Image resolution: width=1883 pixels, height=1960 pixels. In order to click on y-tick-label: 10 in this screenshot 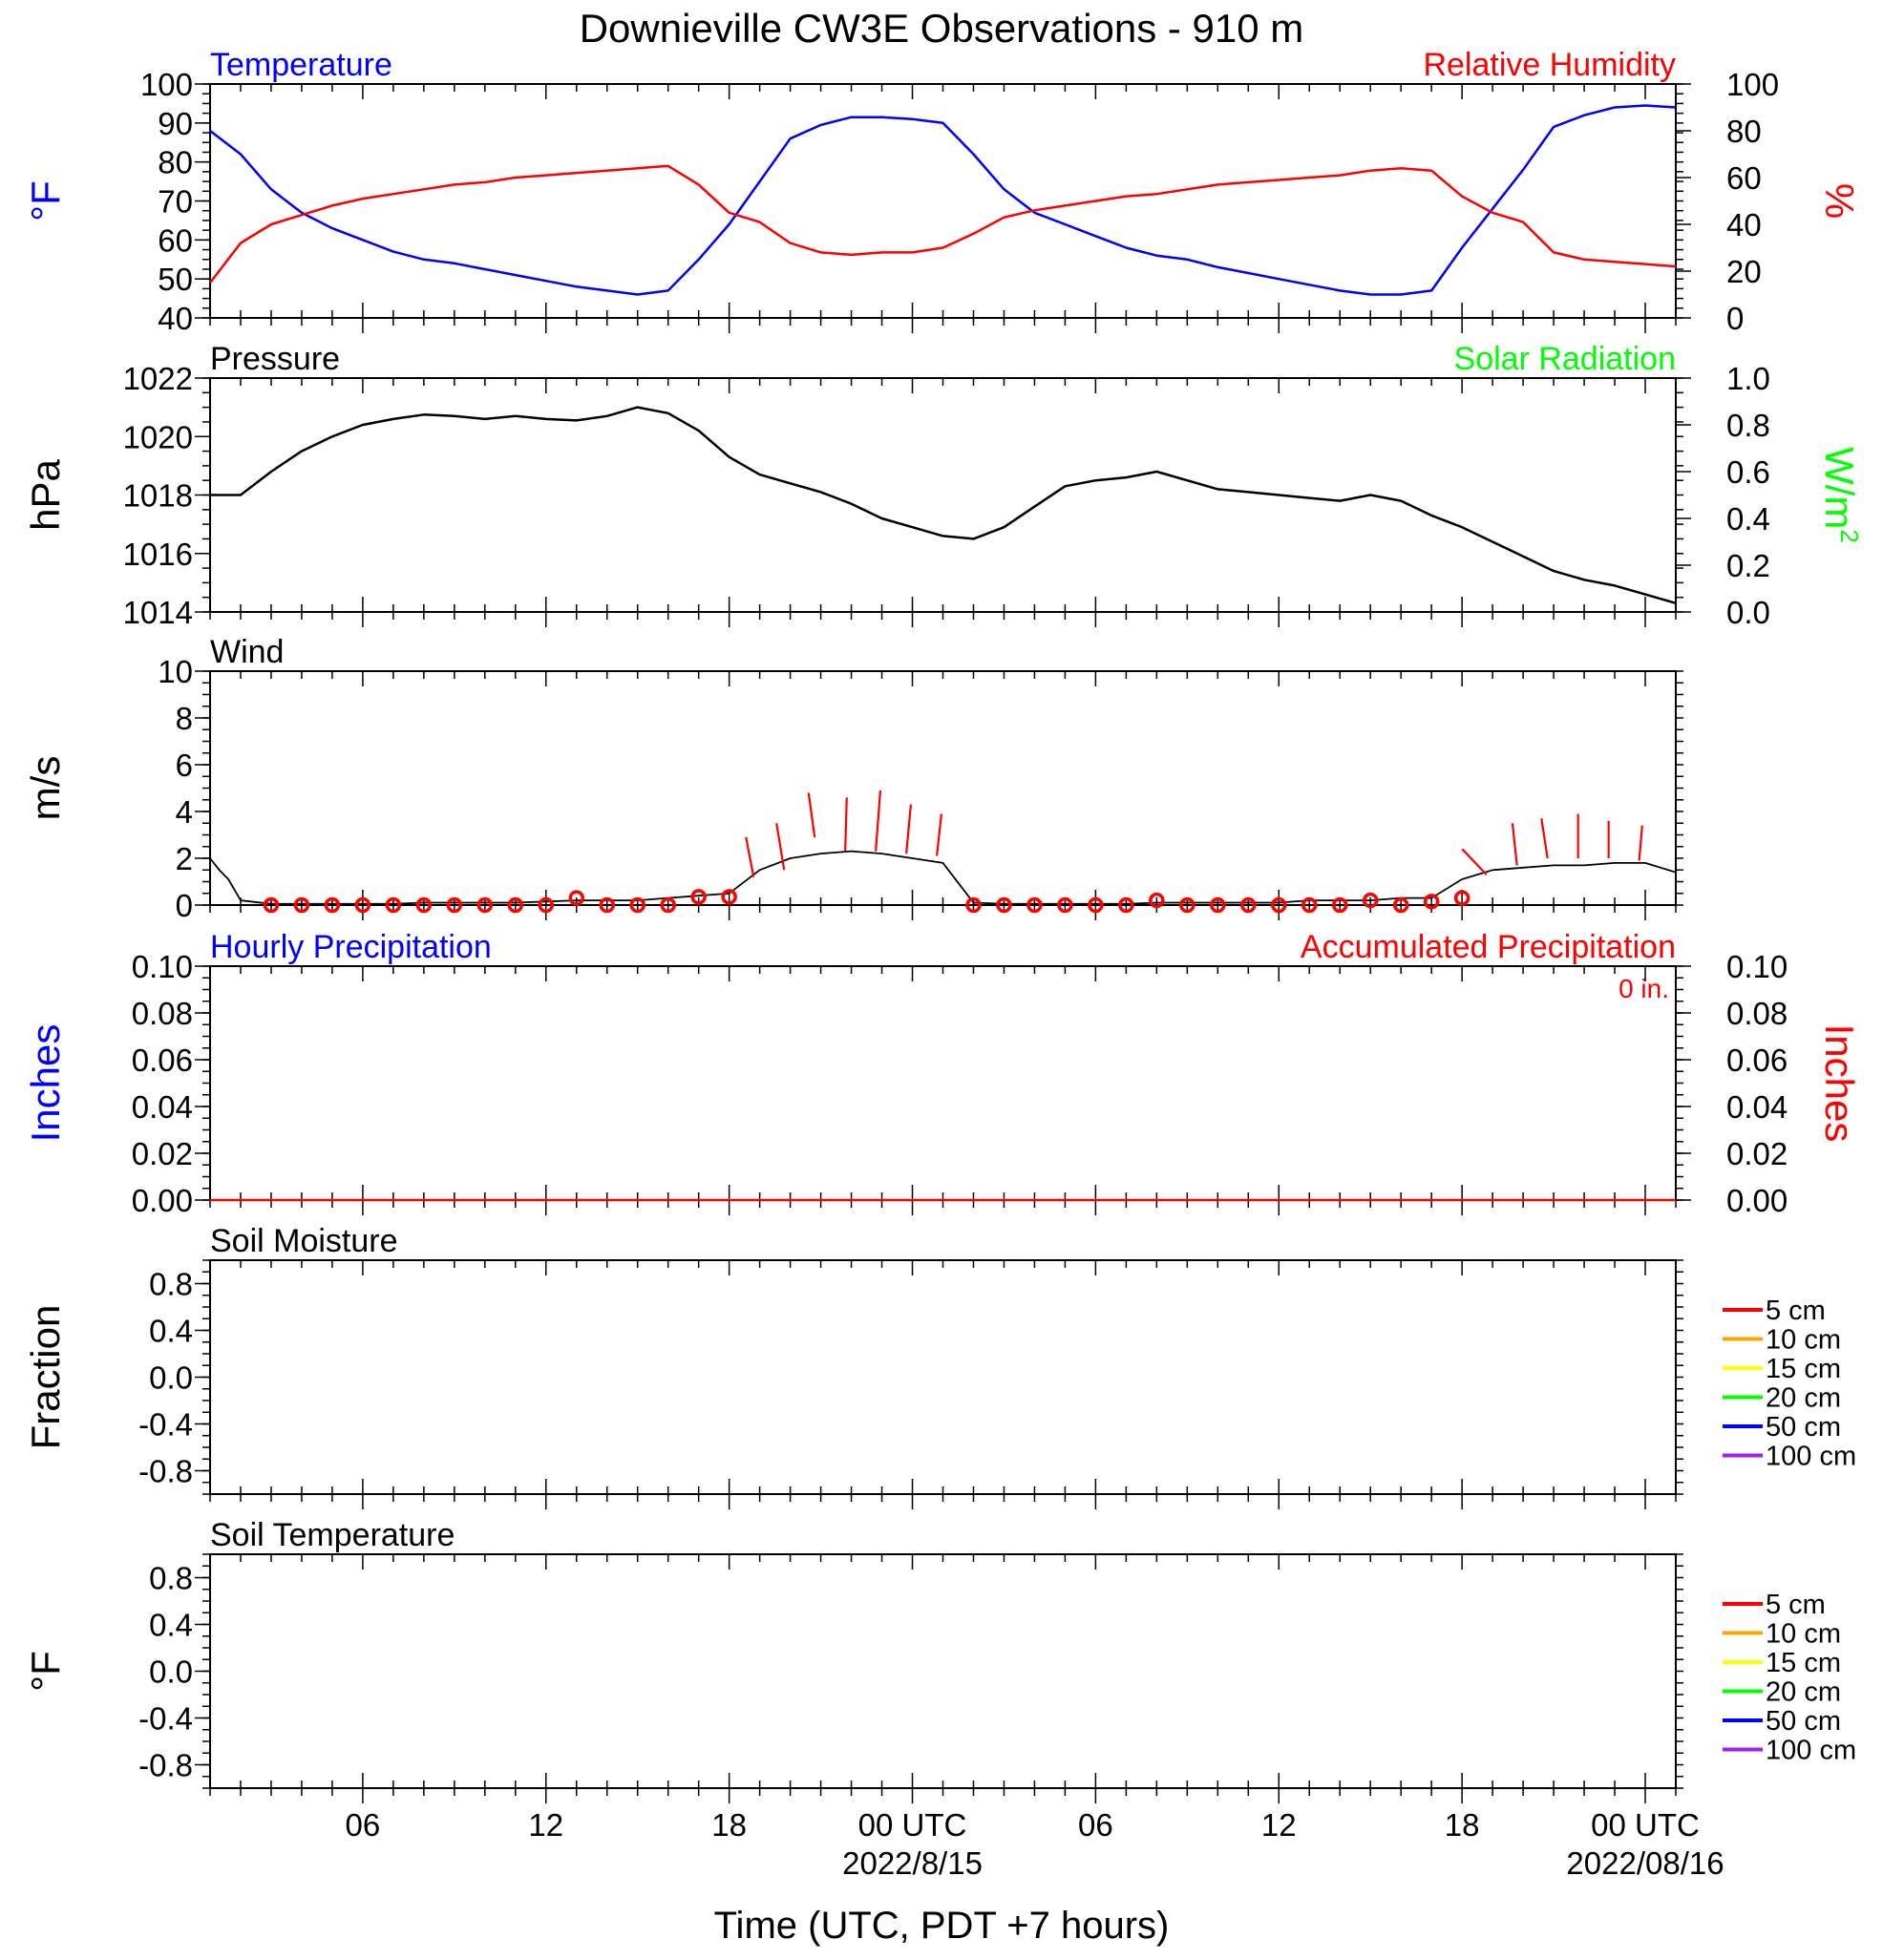, I will do `click(175, 671)`.